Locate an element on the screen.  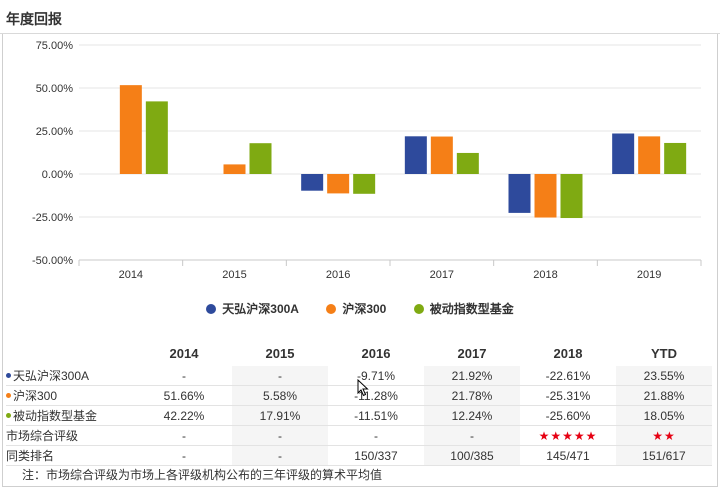
table-cell: ★★★★★ is located at coordinates (568, 435).